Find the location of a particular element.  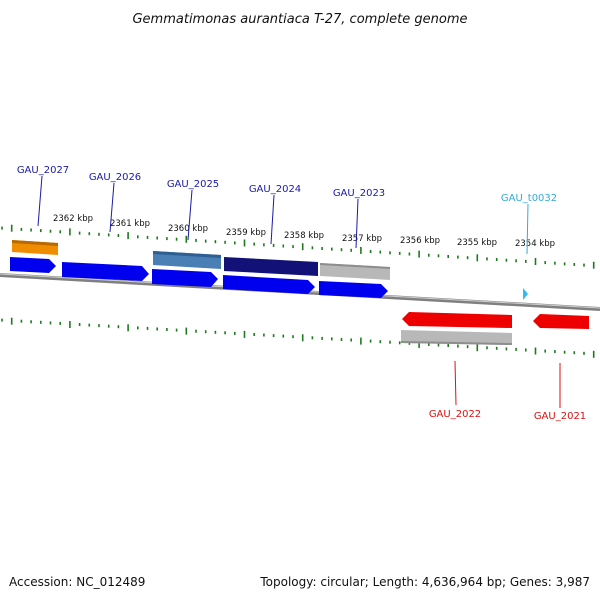

gene-label-gau-t0032: GAU_t0032 is located at coordinates (529, 198).